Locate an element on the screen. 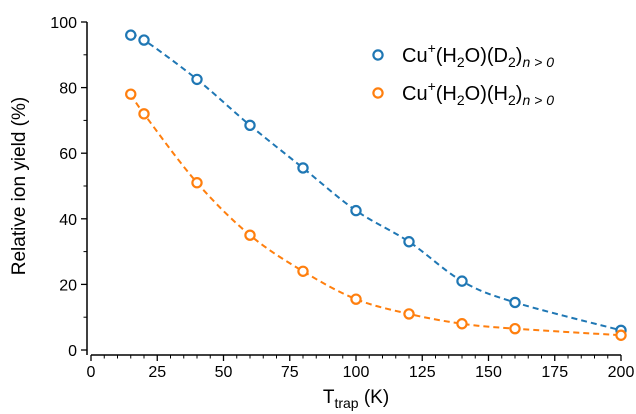 Image resolution: width=636 pixels, height=414 pixels. legend-item-1: Cu+(H2O)(D2)n > 0 is located at coordinates (463, 55).